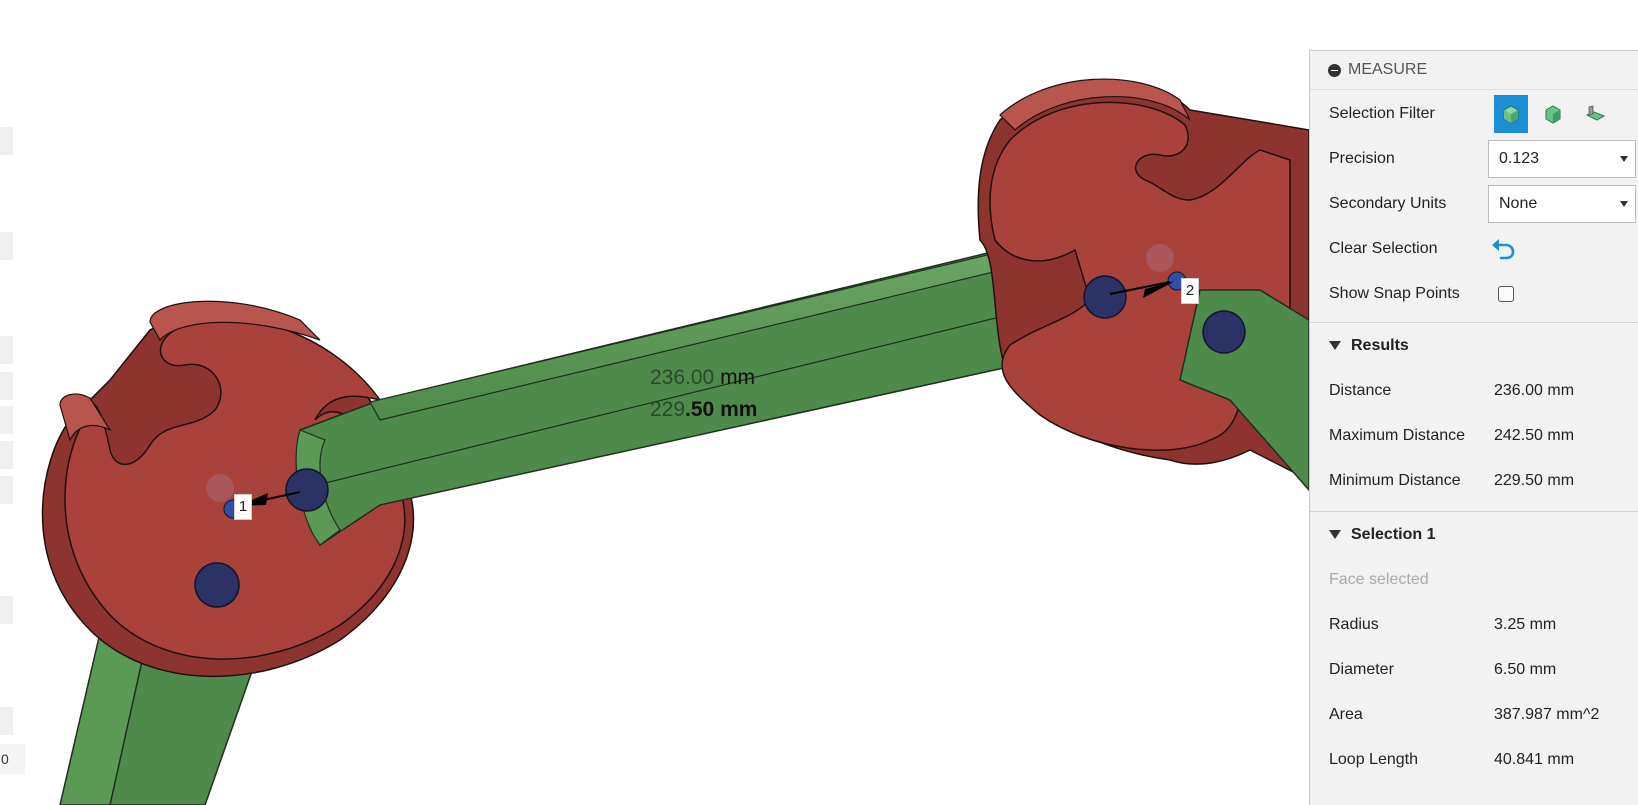 This screenshot has width=1638, height=805. Describe the element at coordinates (1388, 69) in the screenshot. I see `panel-title: MEASURE` at that location.